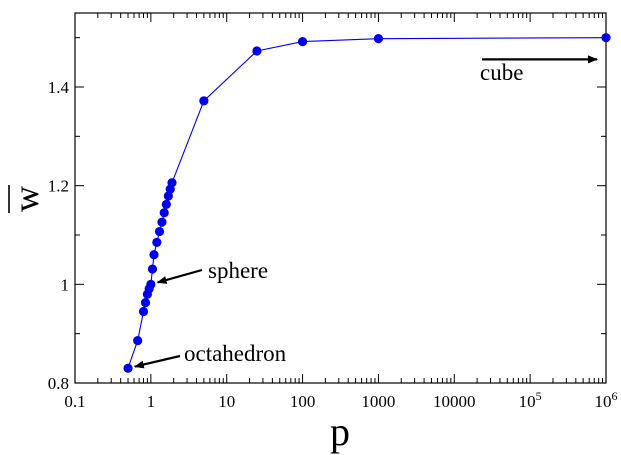 The width and height of the screenshot is (621, 455). Describe the element at coordinates (303, 401) in the screenshot. I see `x-tick-label: 100` at that location.